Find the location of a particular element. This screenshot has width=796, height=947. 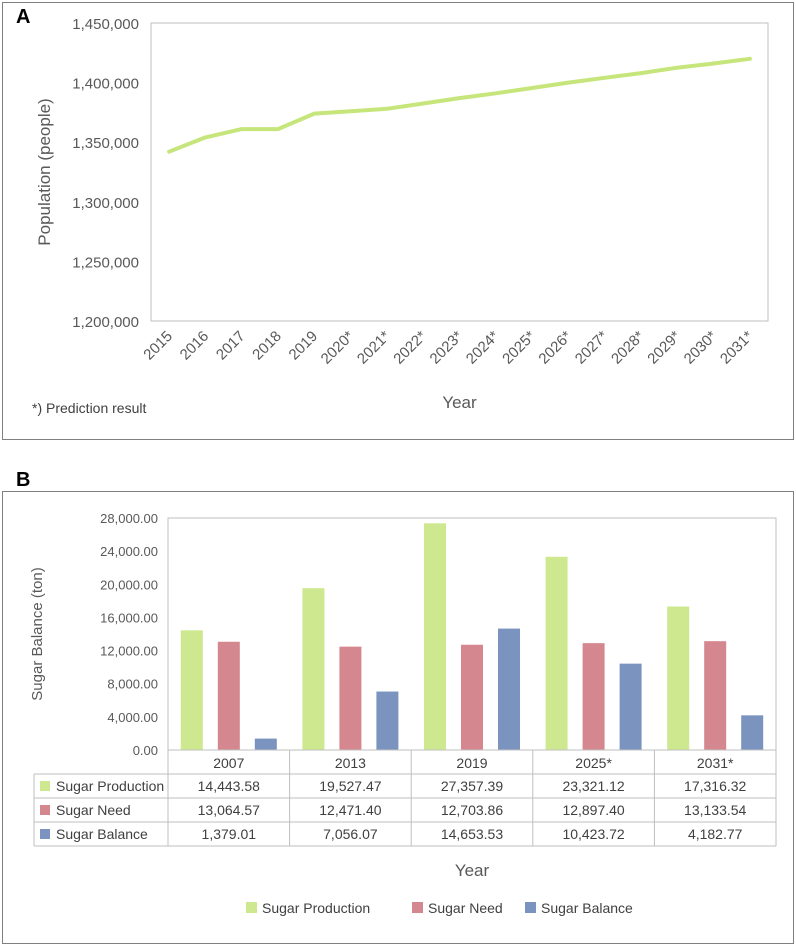

table-value: 13,133.54 is located at coordinates (715, 810).